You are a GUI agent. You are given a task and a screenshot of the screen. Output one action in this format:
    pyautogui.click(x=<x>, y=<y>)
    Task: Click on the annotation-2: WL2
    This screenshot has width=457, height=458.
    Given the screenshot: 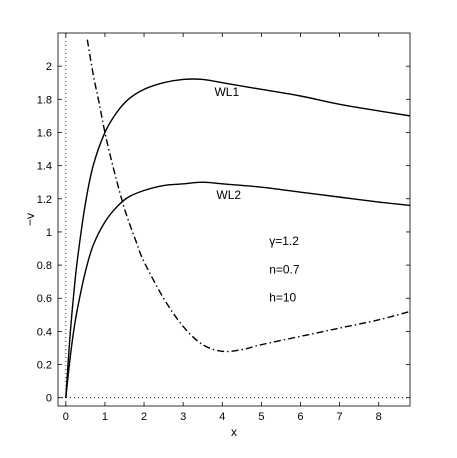 What is the action you would take?
    pyautogui.click(x=228, y=195)
    